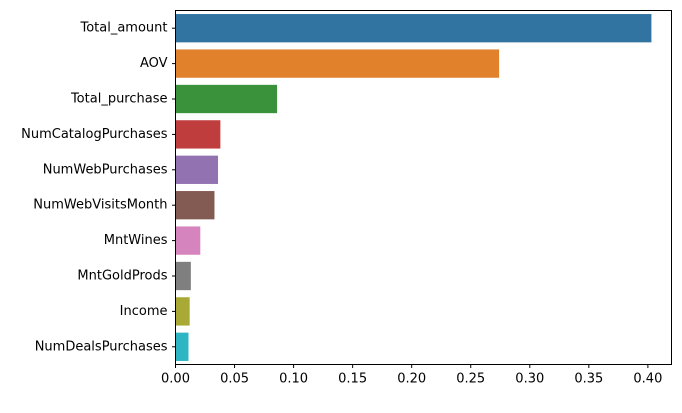 This screenshot has height=413, width=682. I want to click on bar-numdealspurchases, so click(182, 346).